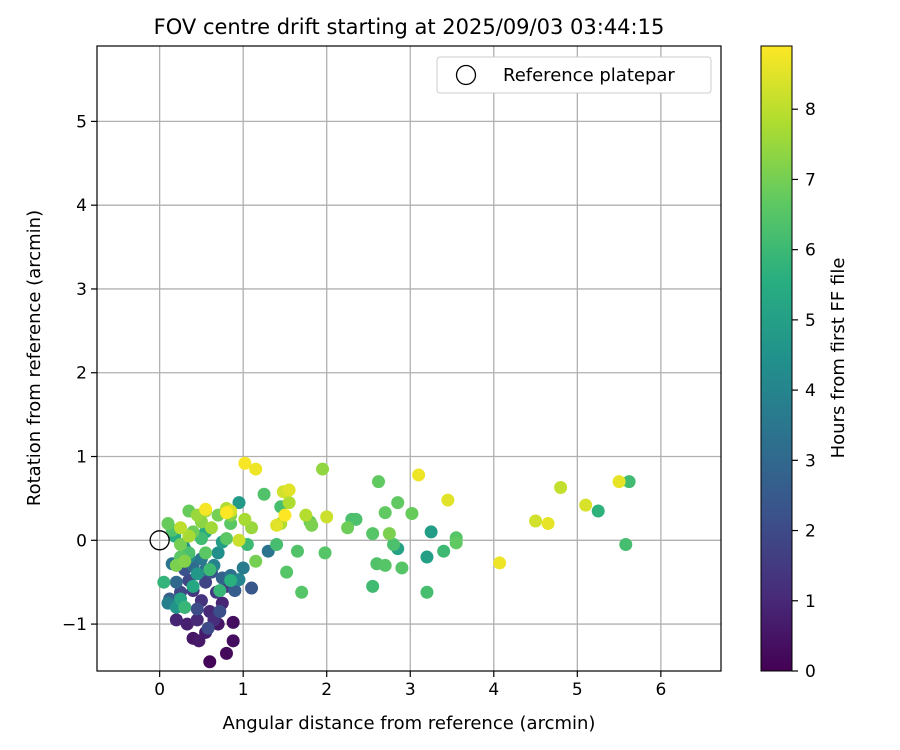 The height and width of the screenshot is (750, 900). What do you see at coordinates (243, 690) in the screenshot?
I see `x-tick-label: 1` at bounding box center [243, 690].